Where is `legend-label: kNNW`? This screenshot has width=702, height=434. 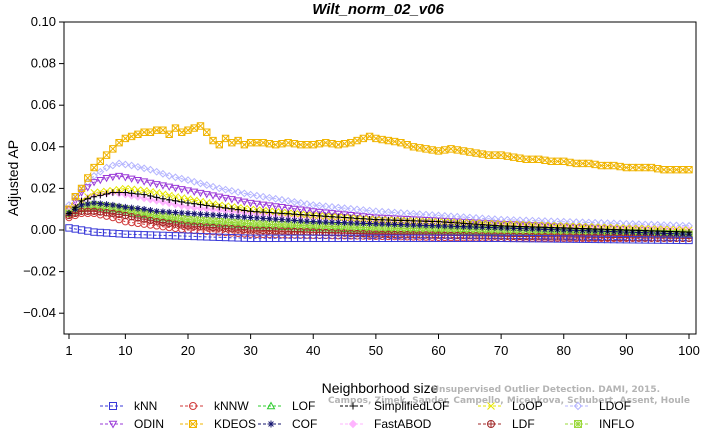 legend-label: kNNW is located at coordinates (231, 406).